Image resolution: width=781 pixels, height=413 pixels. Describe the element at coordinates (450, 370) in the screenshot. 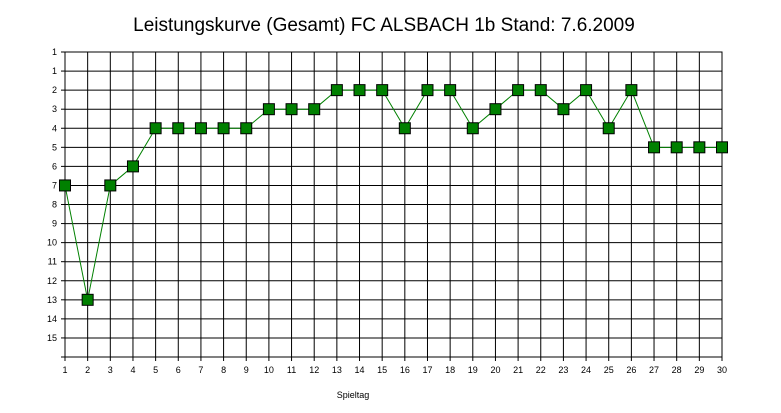

I see `x-tick-label: 18` at that location.